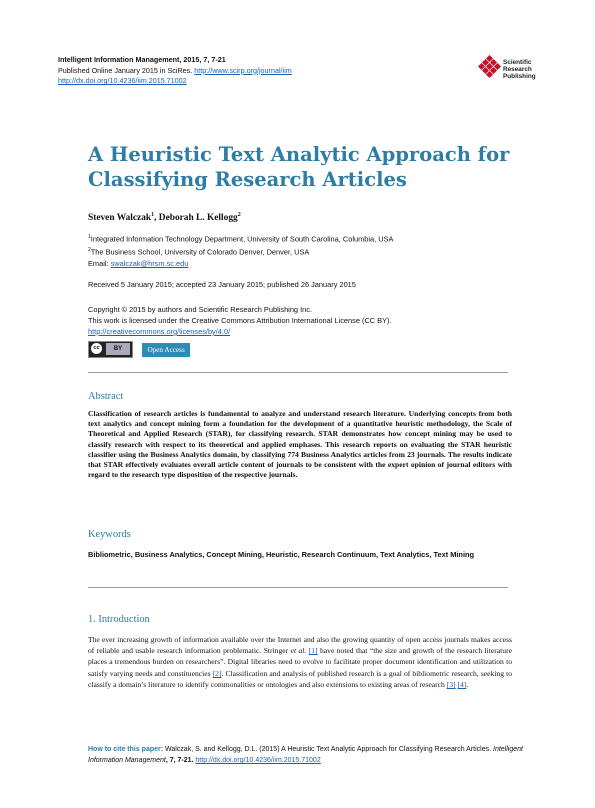 This screenshot has height=808, width=595. What do you see at coordinates (139, 350) in the screenshot?
I see `license-badges: cc BY Open Access` at bounding box center [139, 350].